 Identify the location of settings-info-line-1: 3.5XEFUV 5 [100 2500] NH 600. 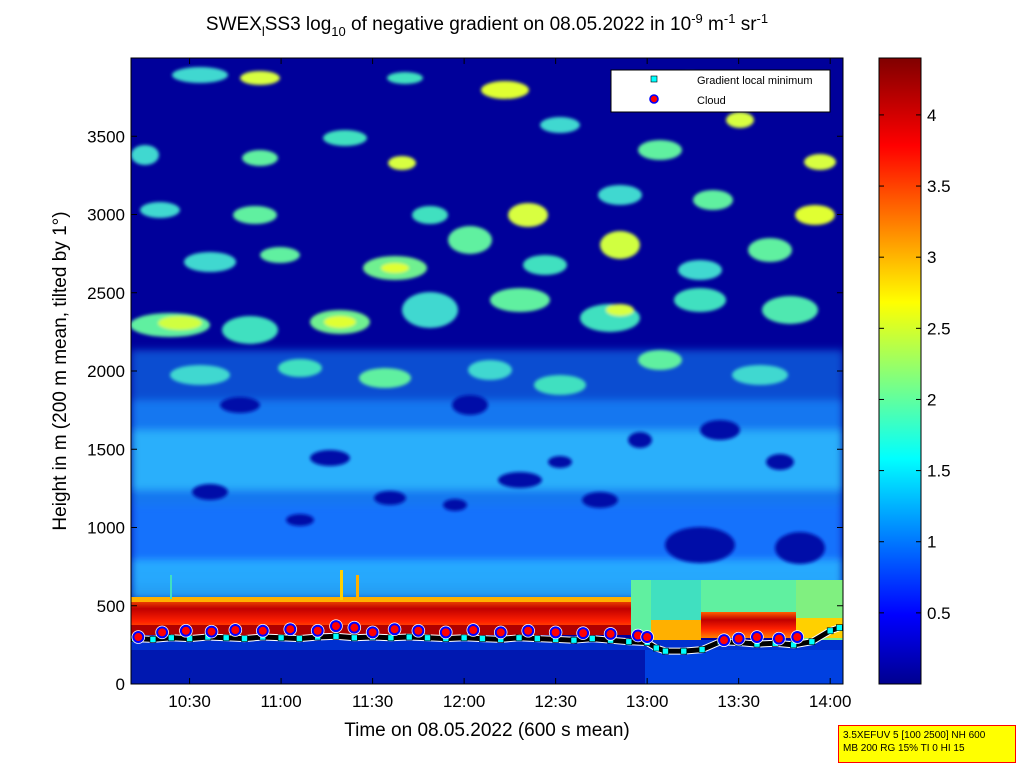
(914, 735).